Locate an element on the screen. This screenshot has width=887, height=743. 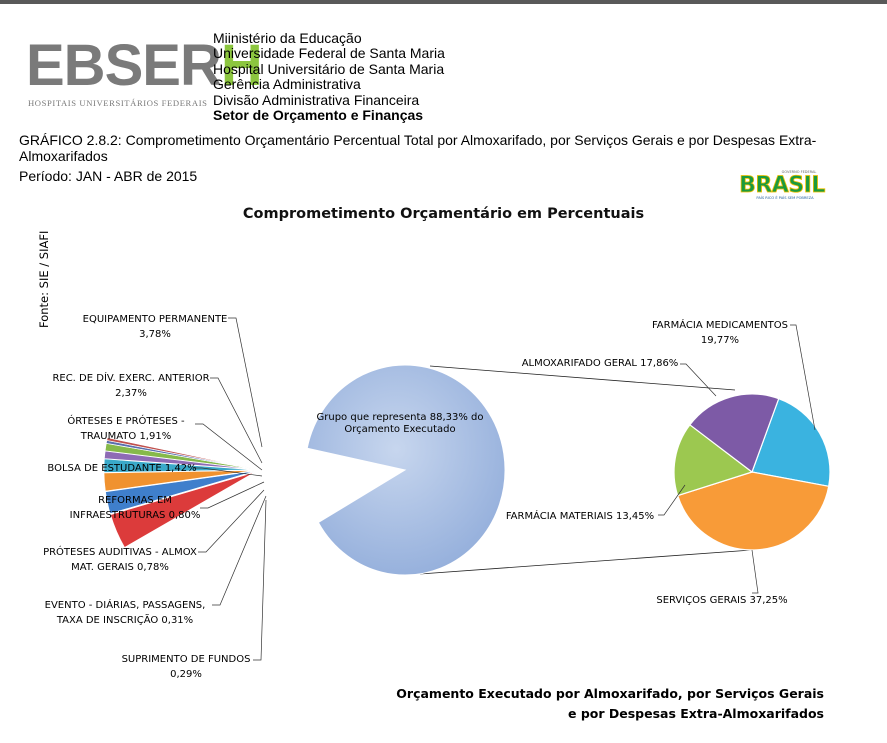
header-line-management: Gerência Administrativa is located at coordinates (287, 84).